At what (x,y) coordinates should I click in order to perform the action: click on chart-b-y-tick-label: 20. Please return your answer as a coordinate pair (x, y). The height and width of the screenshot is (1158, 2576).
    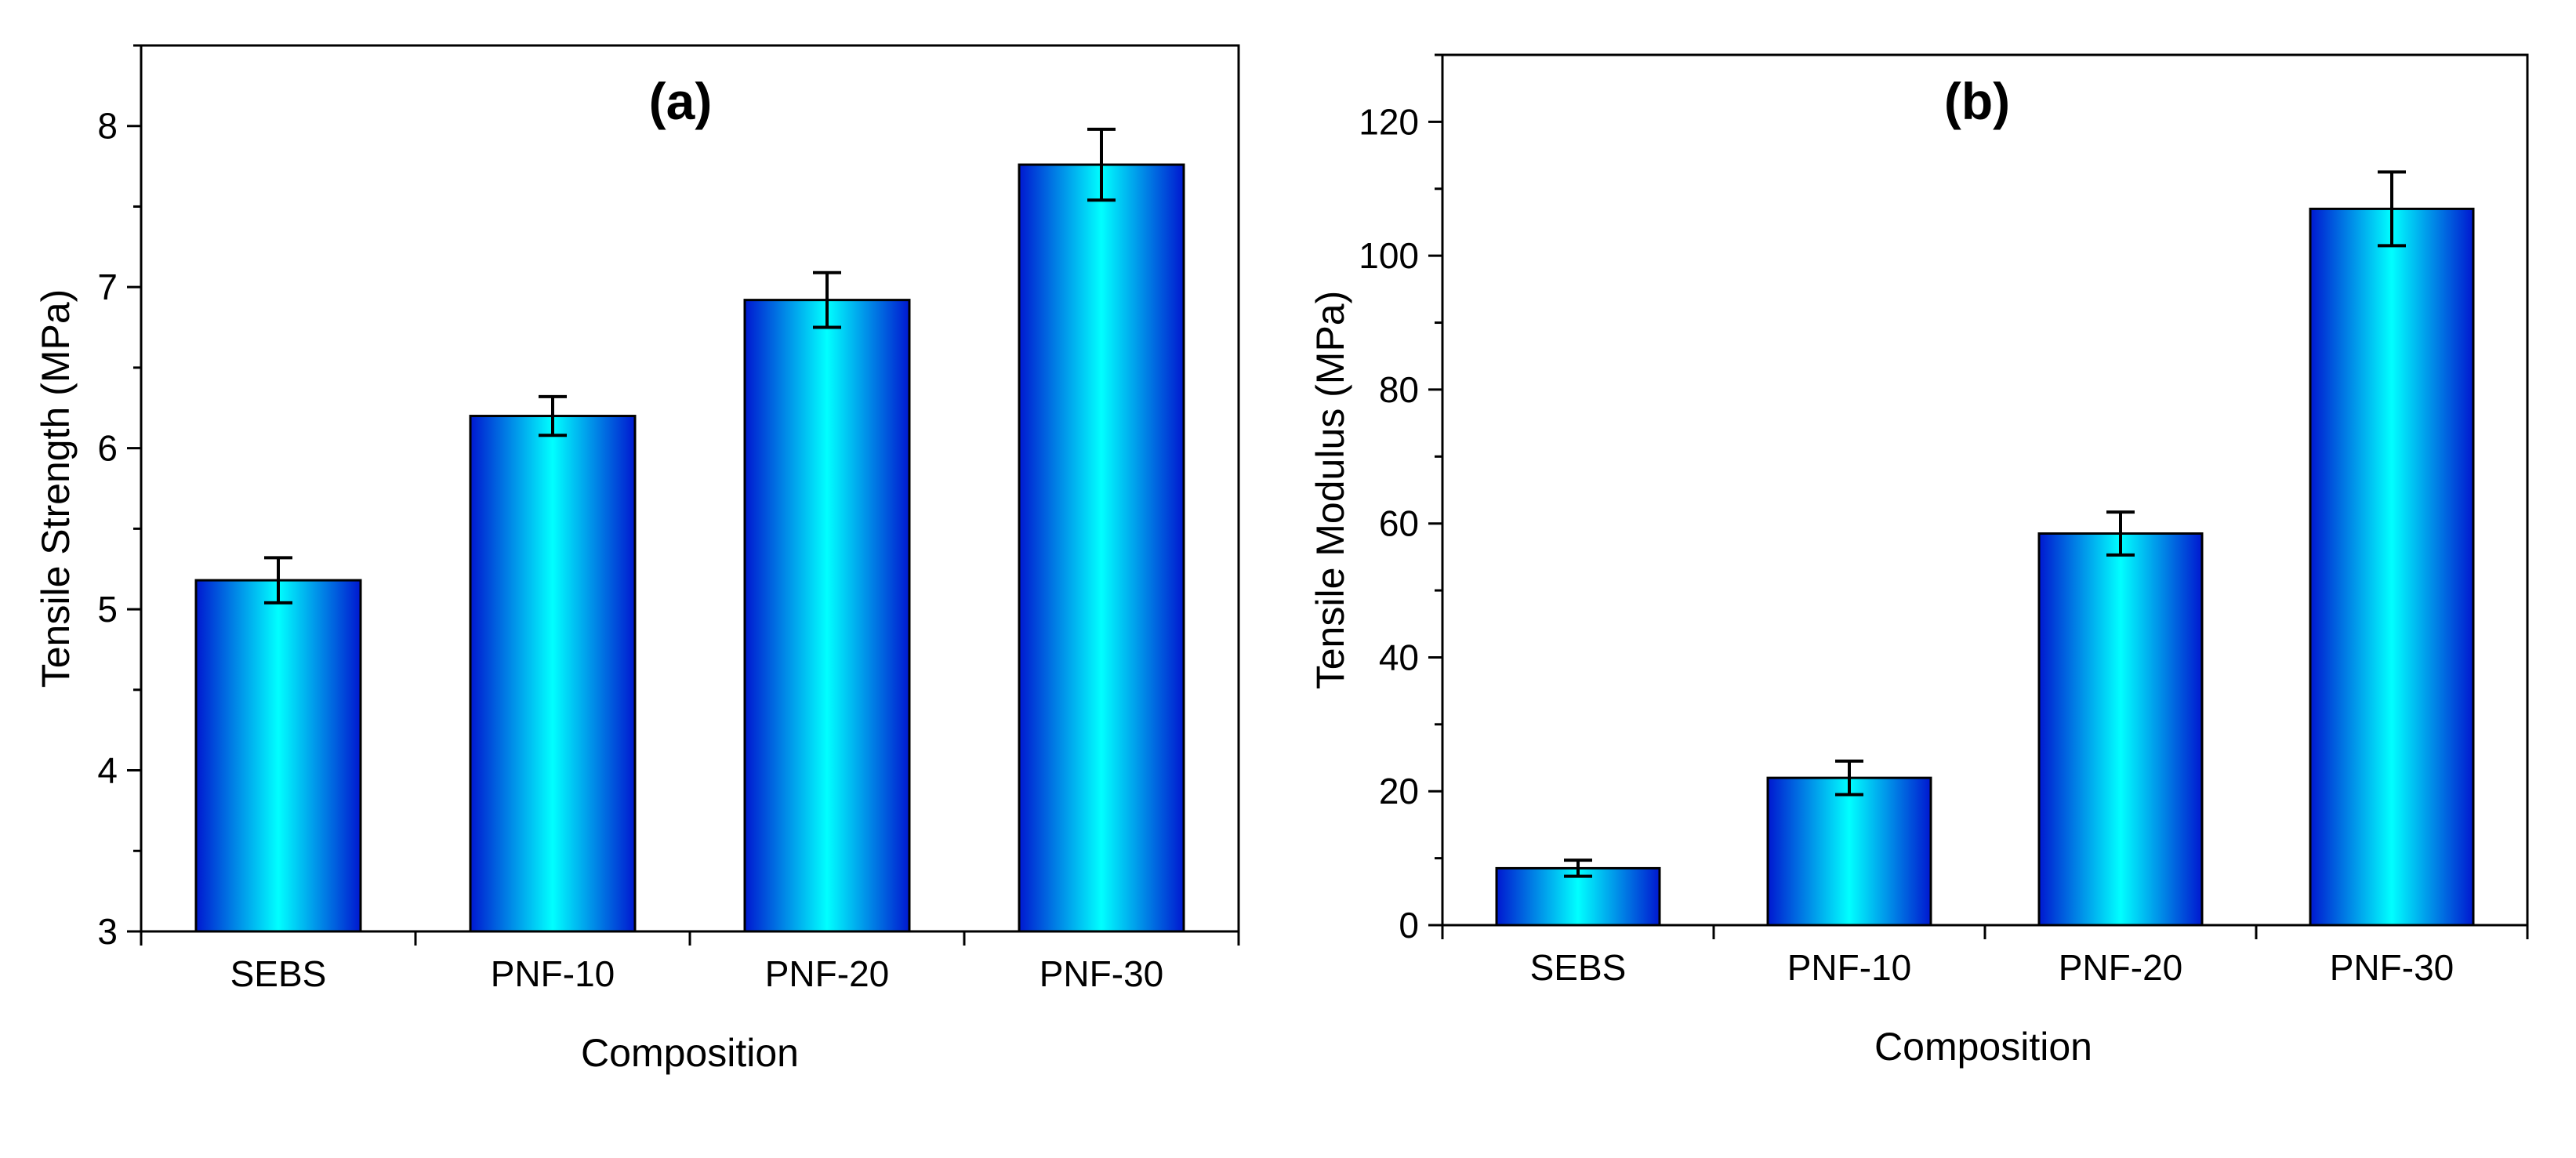
    Looking at the image, I should click on (1399, 791).